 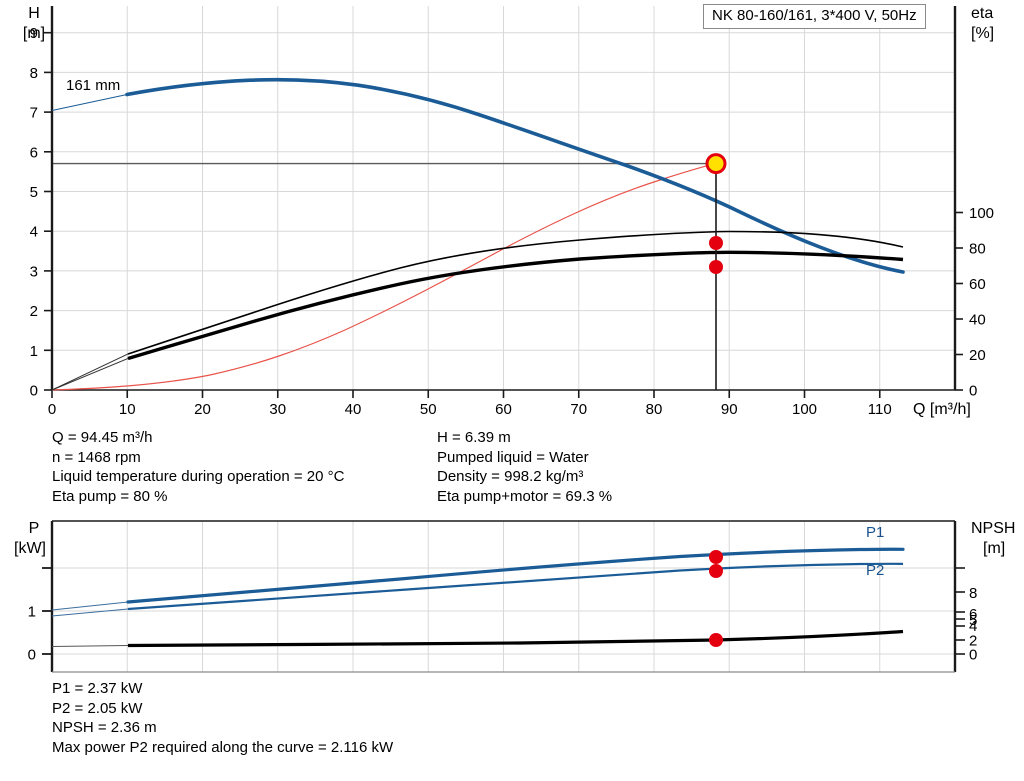 What do you see at coordinates (977, 355) in the screenshot?
I see `eta-tick-20: 20` at bounding box center [977, 355].